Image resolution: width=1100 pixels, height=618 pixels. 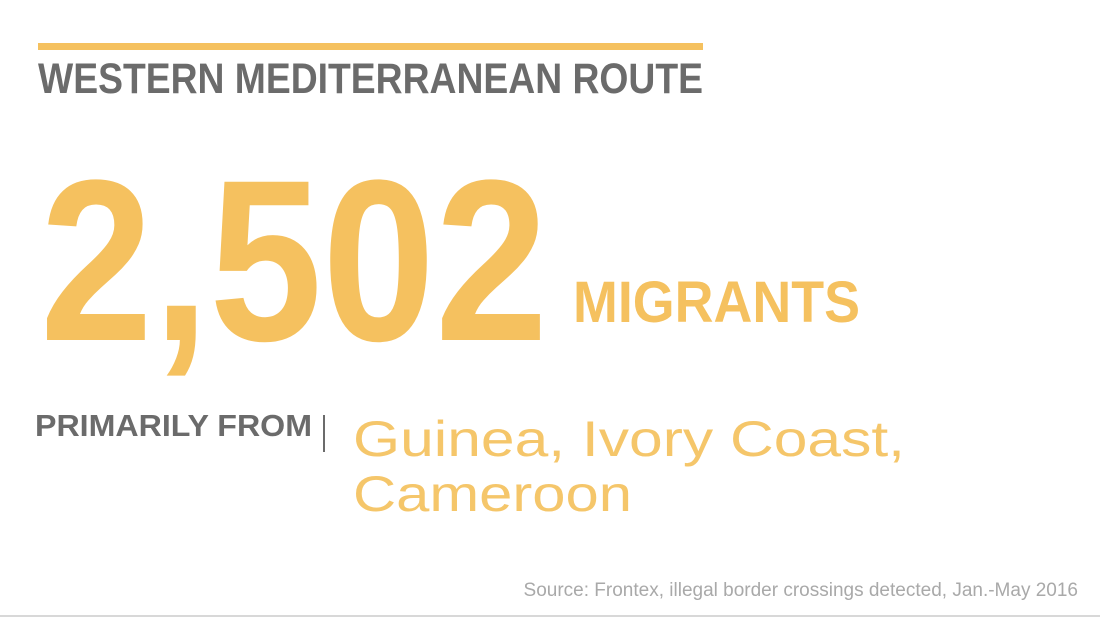 I want to click on unit-label: MIGRANTS, so click(x=716, y=302).